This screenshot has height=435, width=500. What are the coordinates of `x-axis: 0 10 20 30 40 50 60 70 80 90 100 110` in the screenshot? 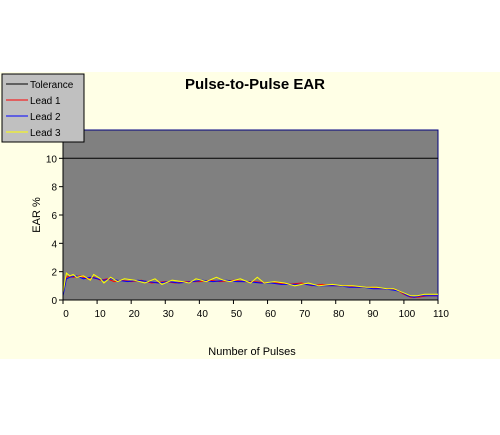 It's located at (255, 309).